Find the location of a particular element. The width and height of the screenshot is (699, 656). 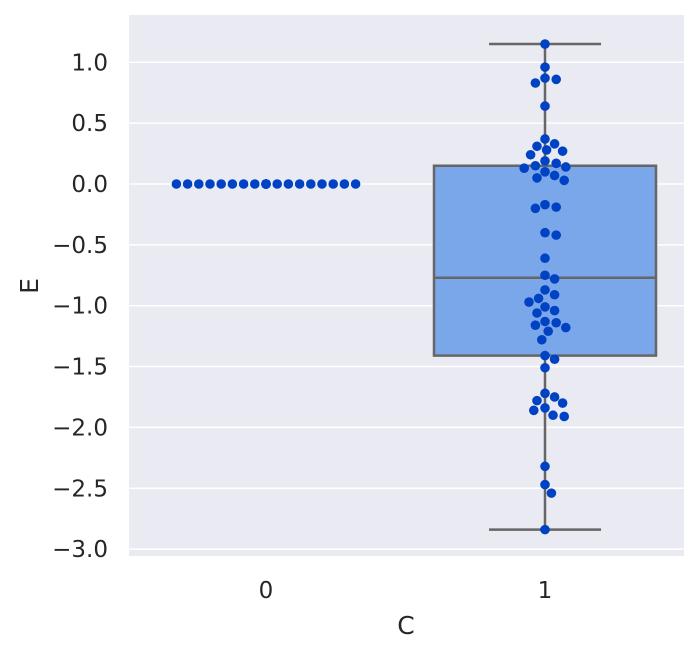

y-tick-label: −2.5 is located at coordinates (80, 489).